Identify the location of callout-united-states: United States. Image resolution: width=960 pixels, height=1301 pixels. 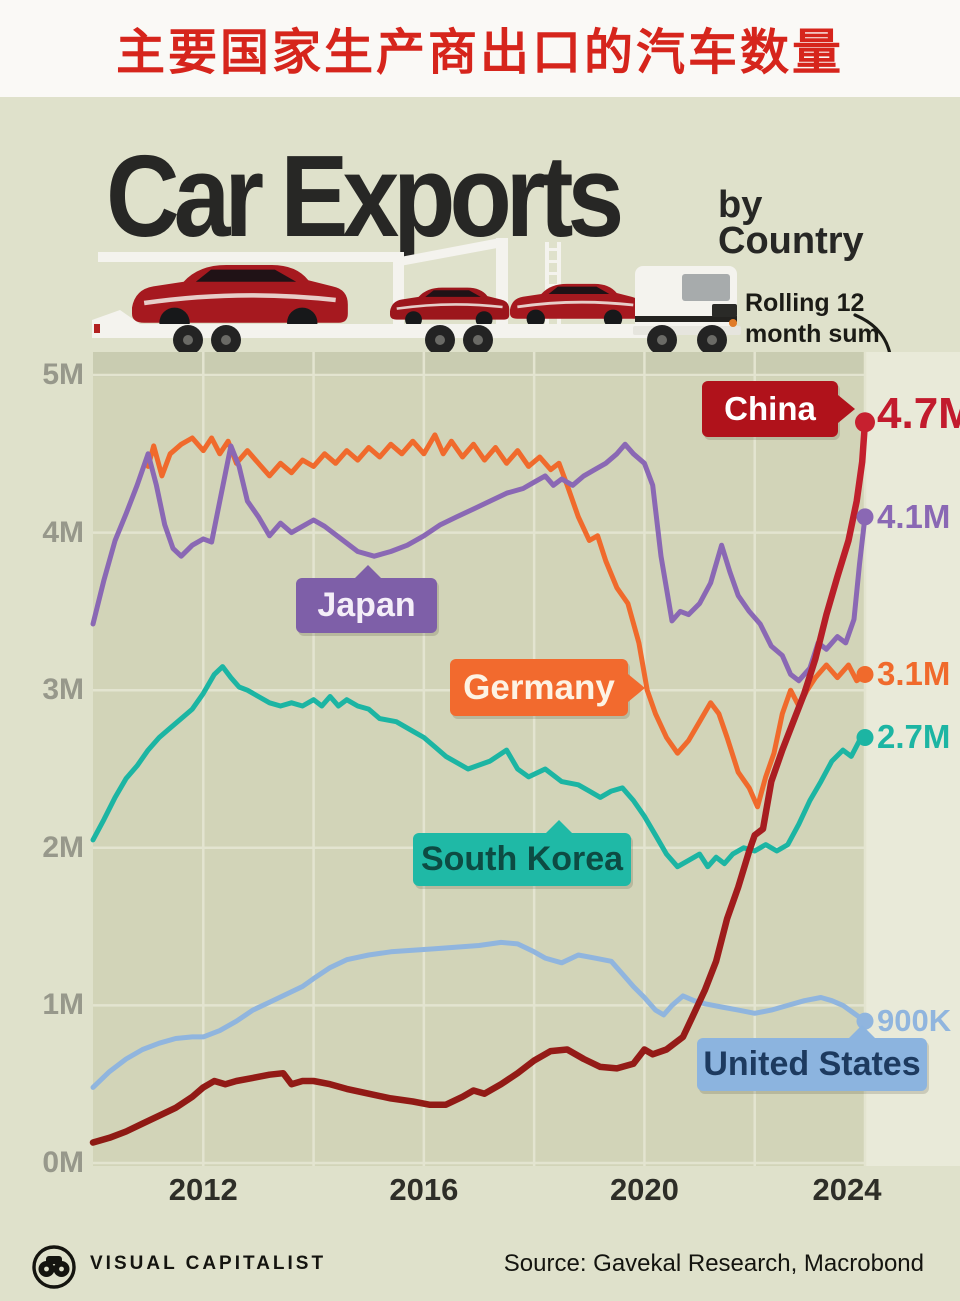
(812, 1058).